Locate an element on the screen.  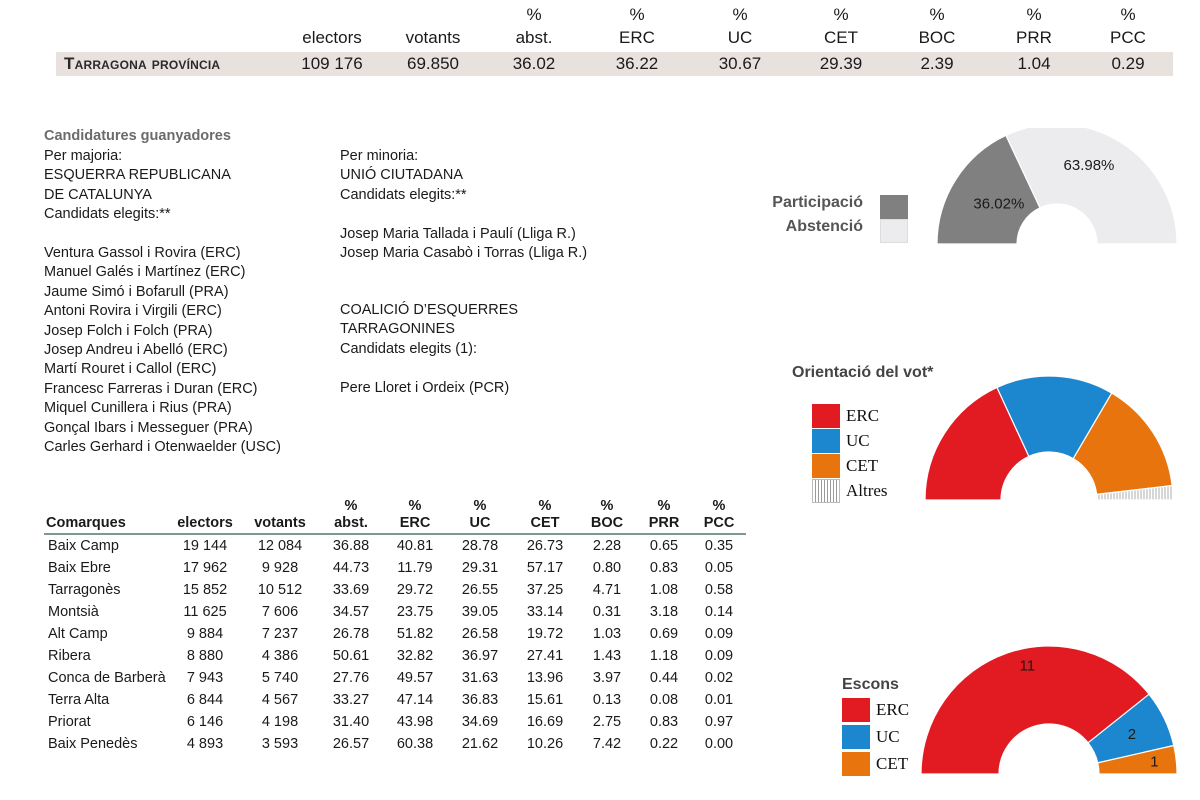
table-cell: 11.79 is located at coordinates (415, 568).